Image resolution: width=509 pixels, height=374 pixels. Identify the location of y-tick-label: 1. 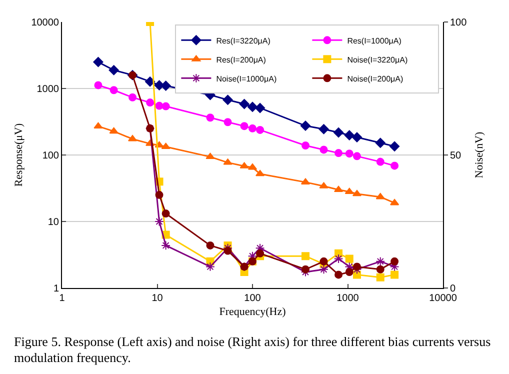
(56, 289).